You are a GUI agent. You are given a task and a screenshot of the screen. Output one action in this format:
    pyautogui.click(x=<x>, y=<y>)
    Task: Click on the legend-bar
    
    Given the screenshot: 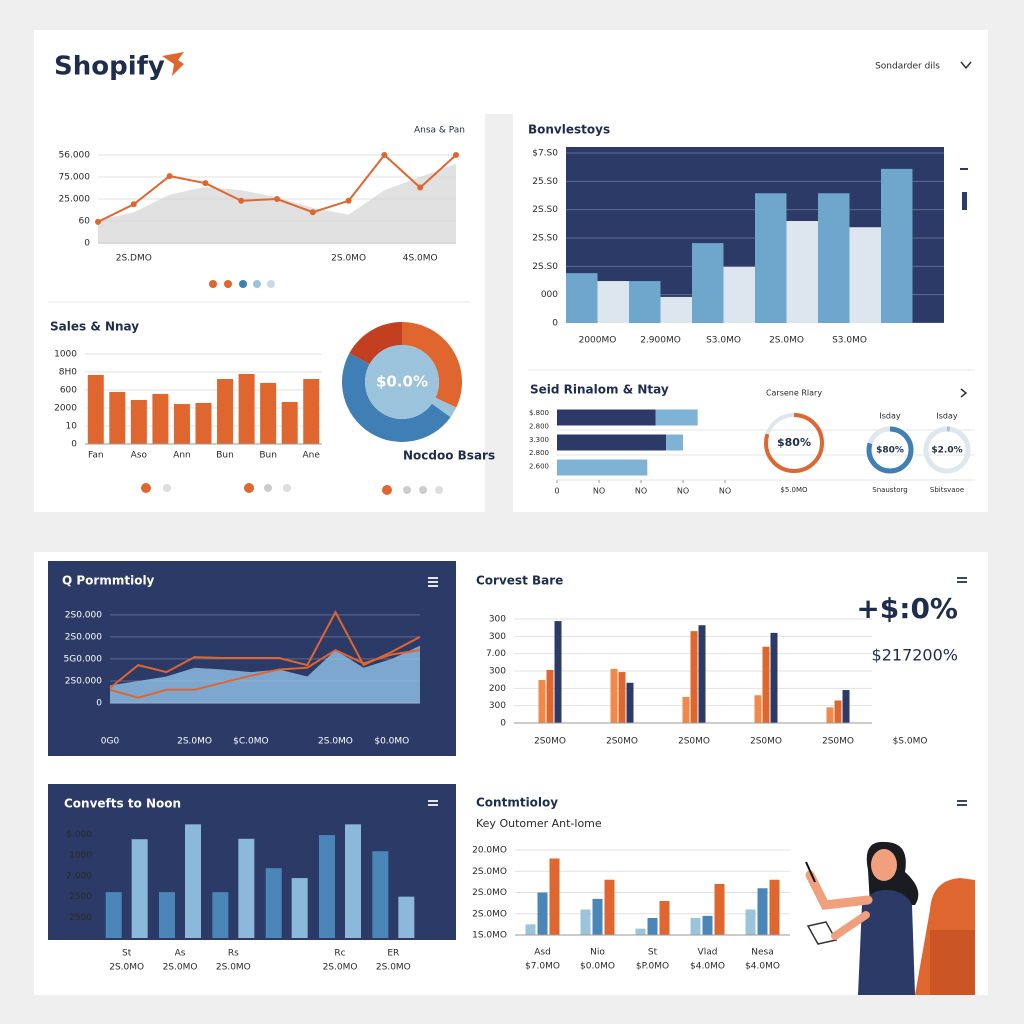 What is the action you would take?
    pyautogui.click(x=964, y=201)
    